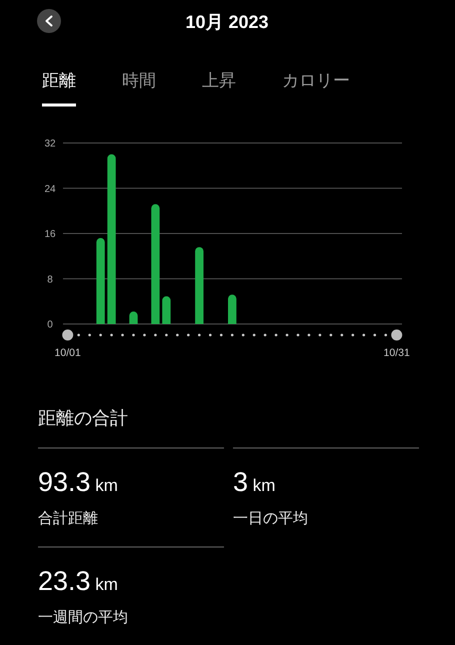 The height and width of the screenshot is (645, 455). I want to click on y-tick-label: 32, so click(50, 144).